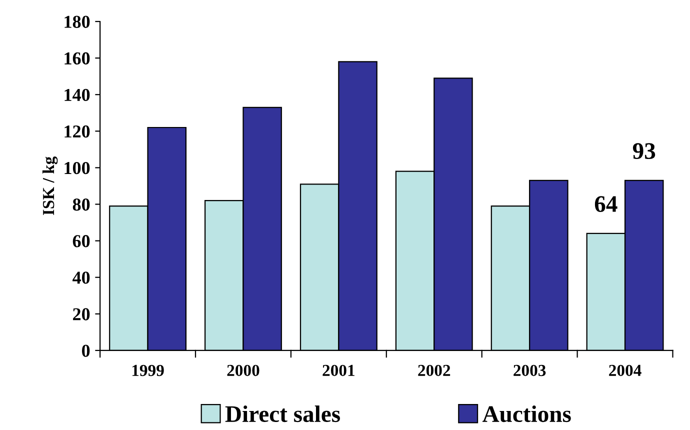  Describe the element at coordinates (338, 370) in the screenshot. I see `x-tick-label: 2001` at that location.